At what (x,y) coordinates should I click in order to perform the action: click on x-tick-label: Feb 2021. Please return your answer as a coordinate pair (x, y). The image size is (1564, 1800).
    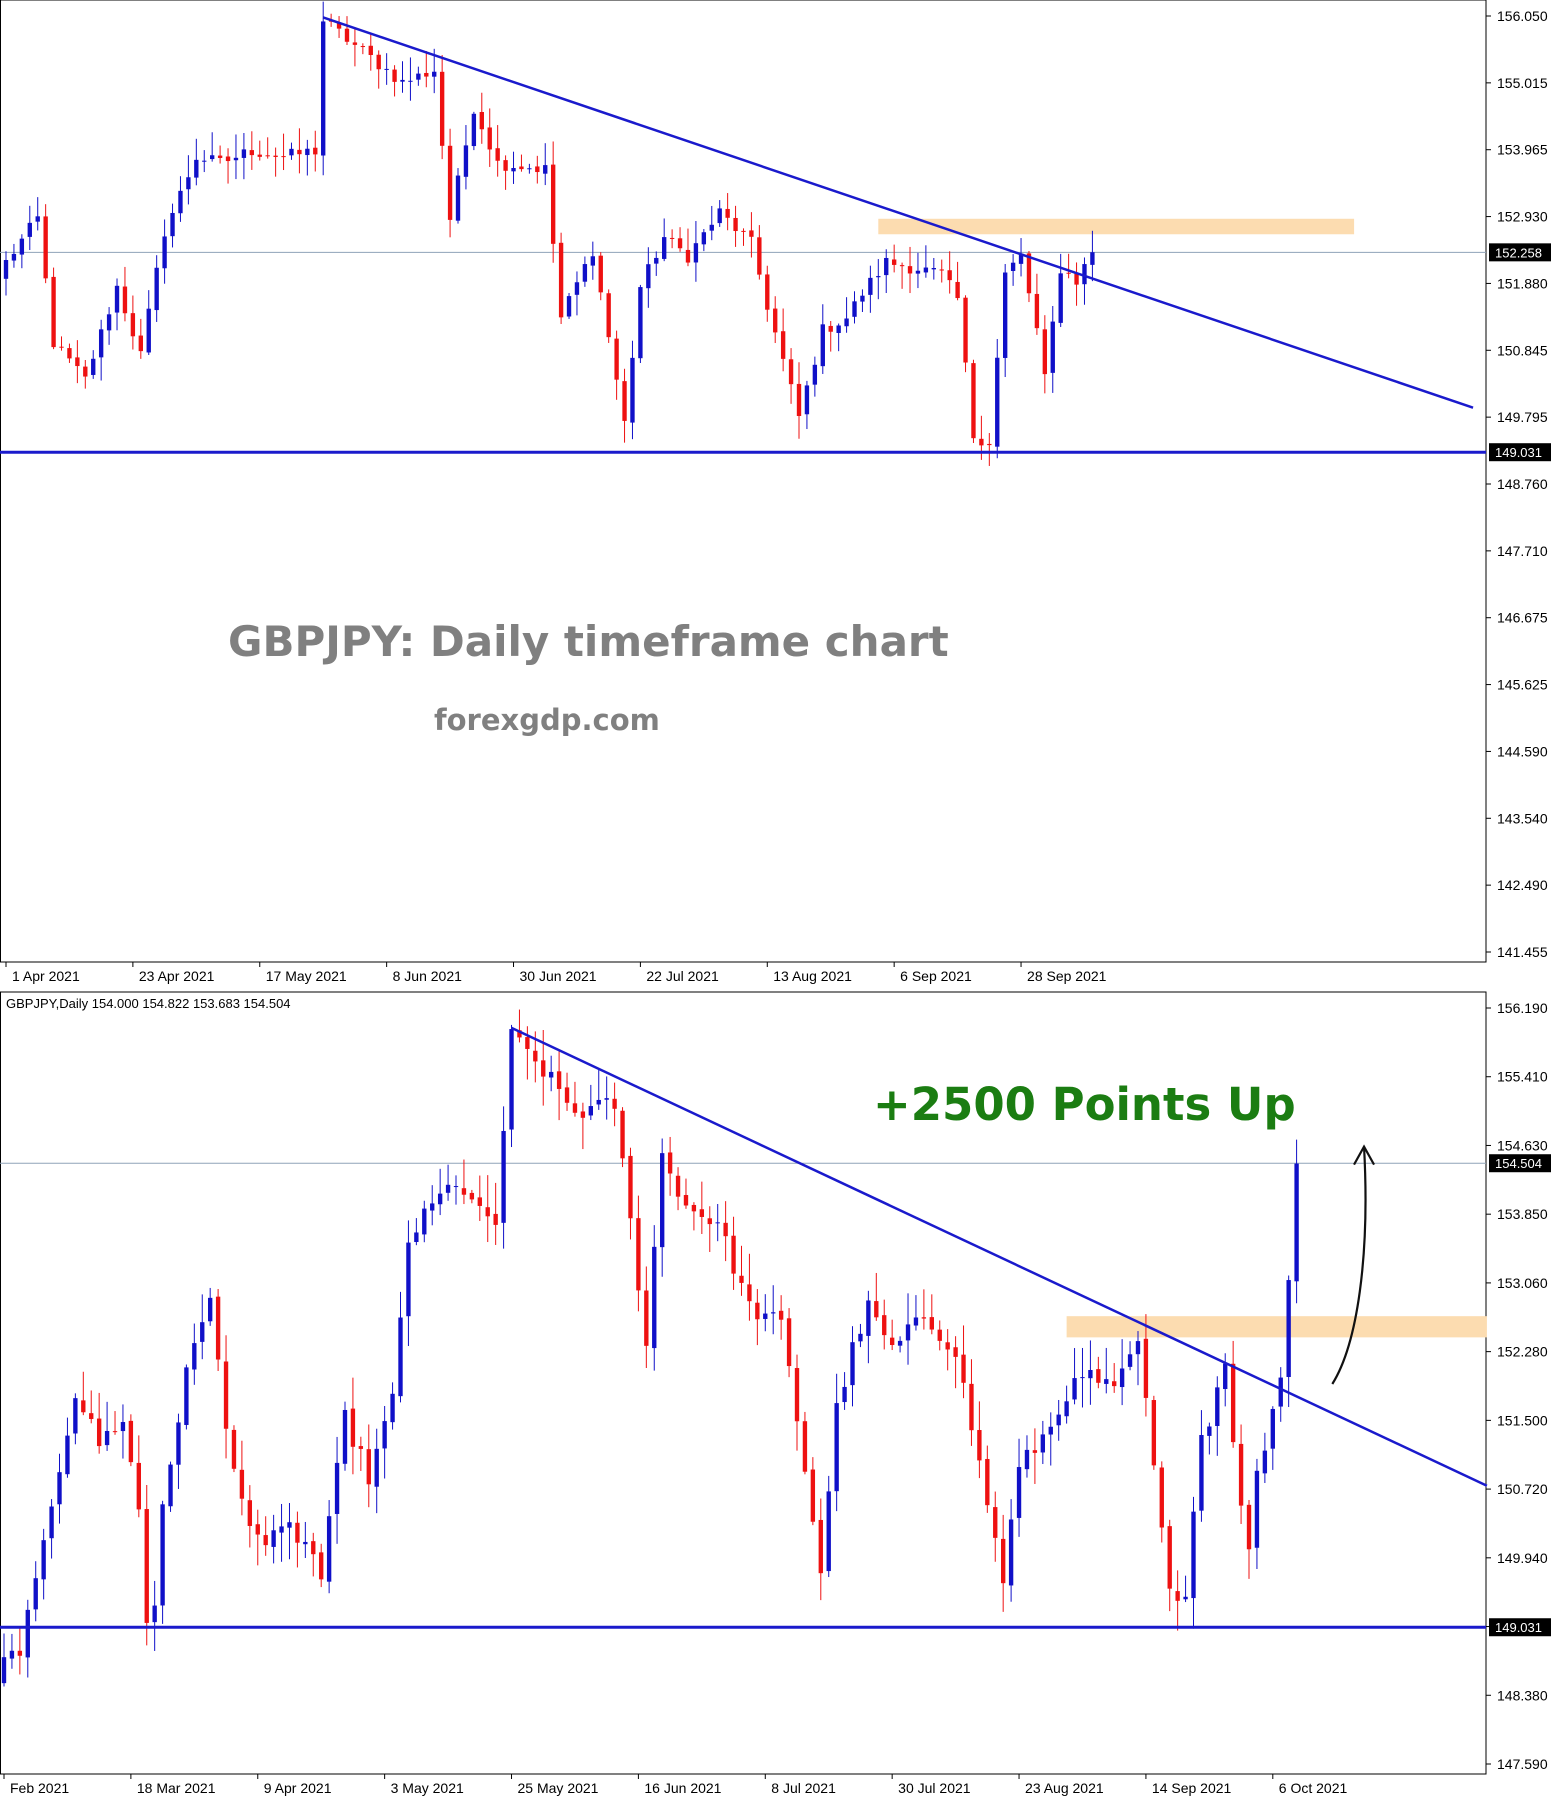
    Looking at the image, I should click on (39, 1788).